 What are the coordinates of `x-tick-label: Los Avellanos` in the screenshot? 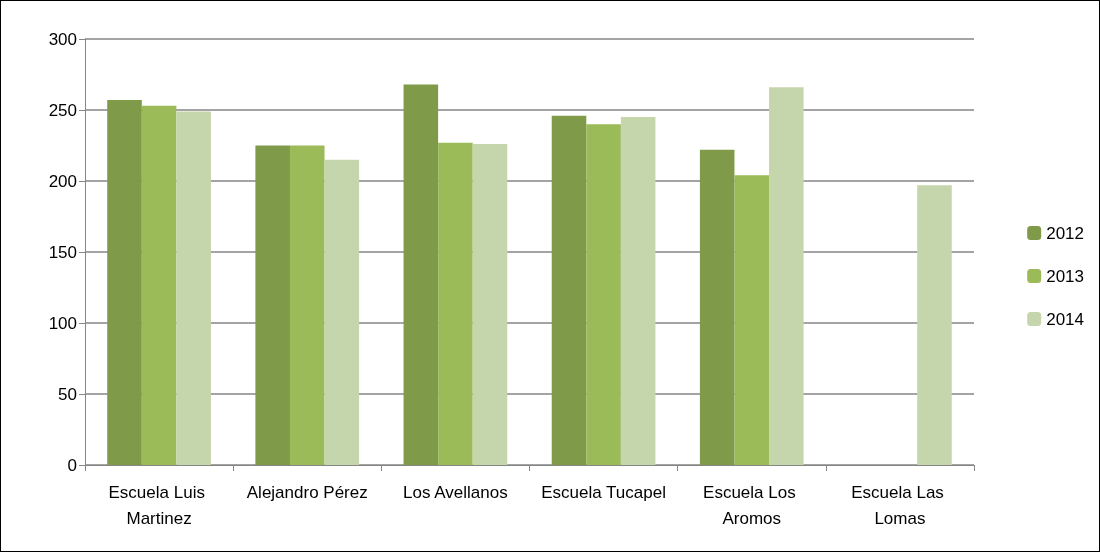 It's located at (455, 492).